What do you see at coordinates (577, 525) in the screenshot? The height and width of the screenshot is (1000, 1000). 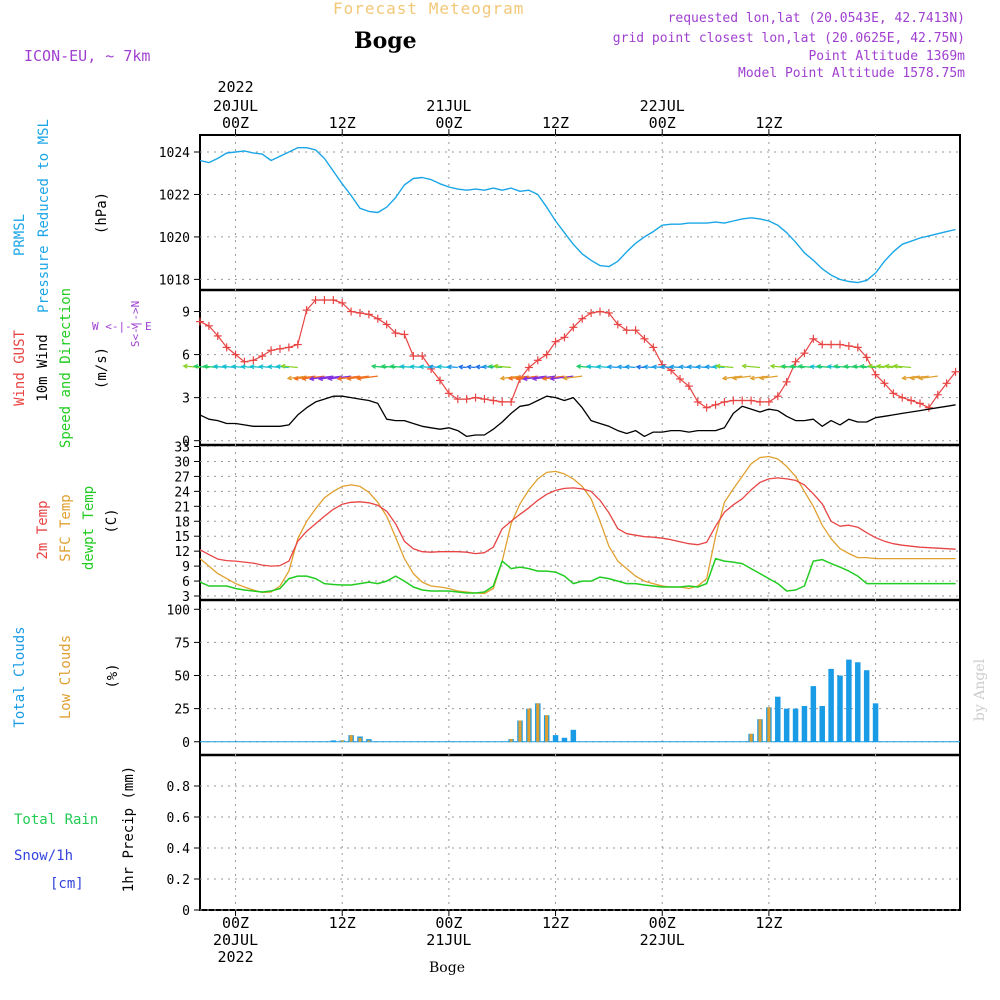 I see `sfc-temp-line` at bounding box center [577, 525].